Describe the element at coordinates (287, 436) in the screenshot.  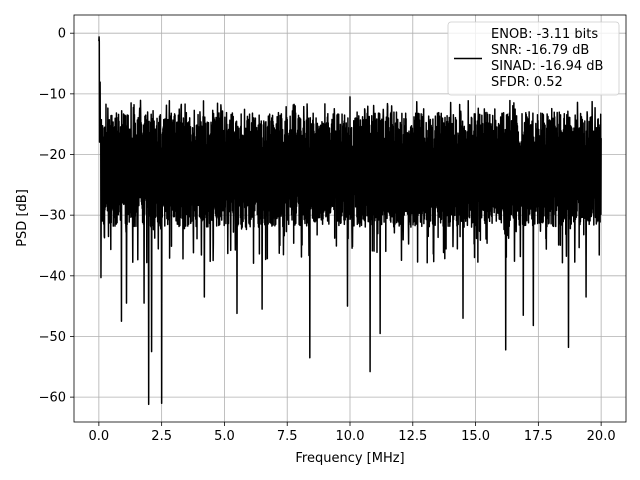
I see `x-tick-label: 7.5` at that location.